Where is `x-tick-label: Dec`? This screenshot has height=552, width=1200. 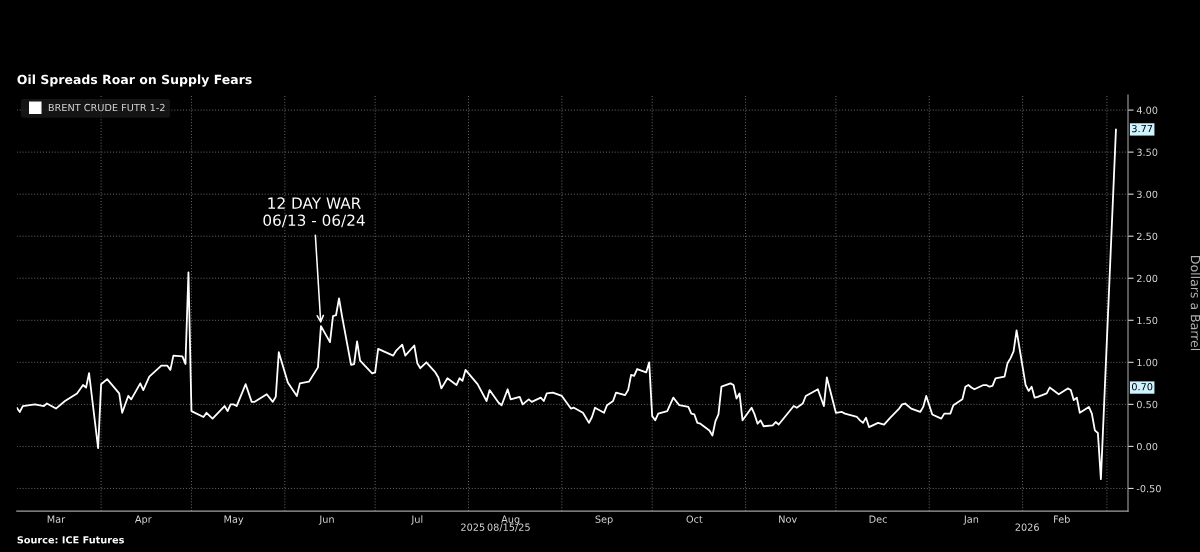 x-tick-label: Dec is located at coordinates (878, 519).